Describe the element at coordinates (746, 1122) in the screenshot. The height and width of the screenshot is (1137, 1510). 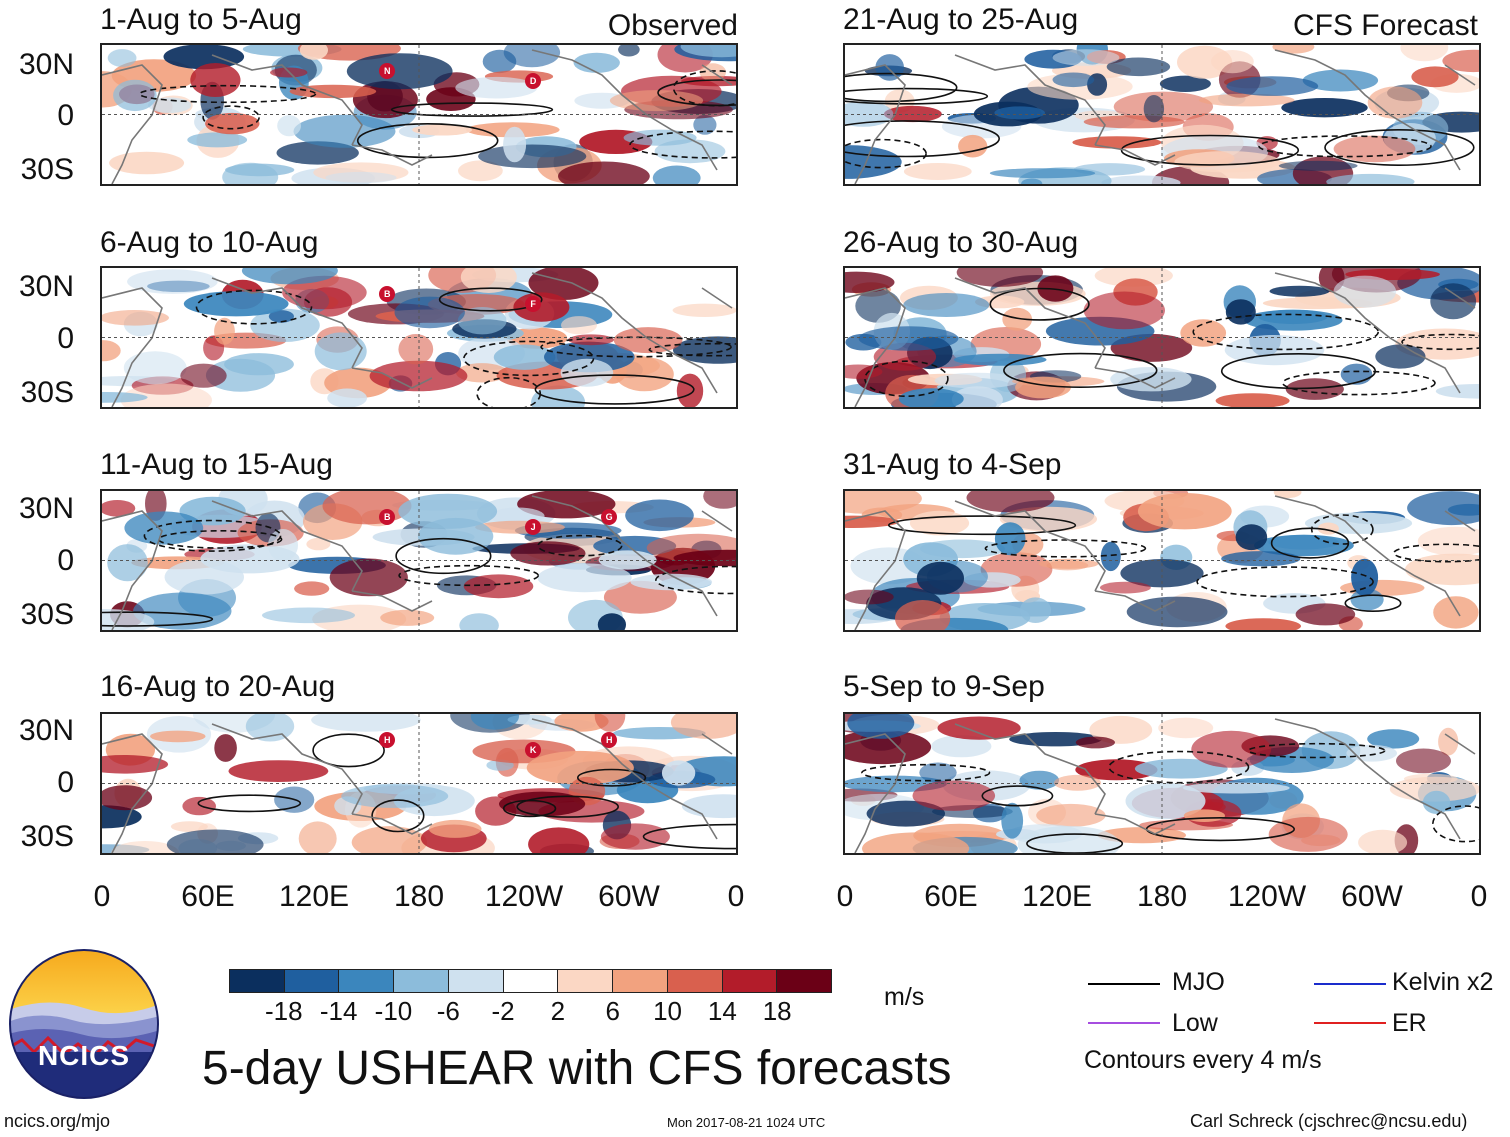
I see `footer-timestamp: Mon 2017-08-21 1024 UTC` at that location.